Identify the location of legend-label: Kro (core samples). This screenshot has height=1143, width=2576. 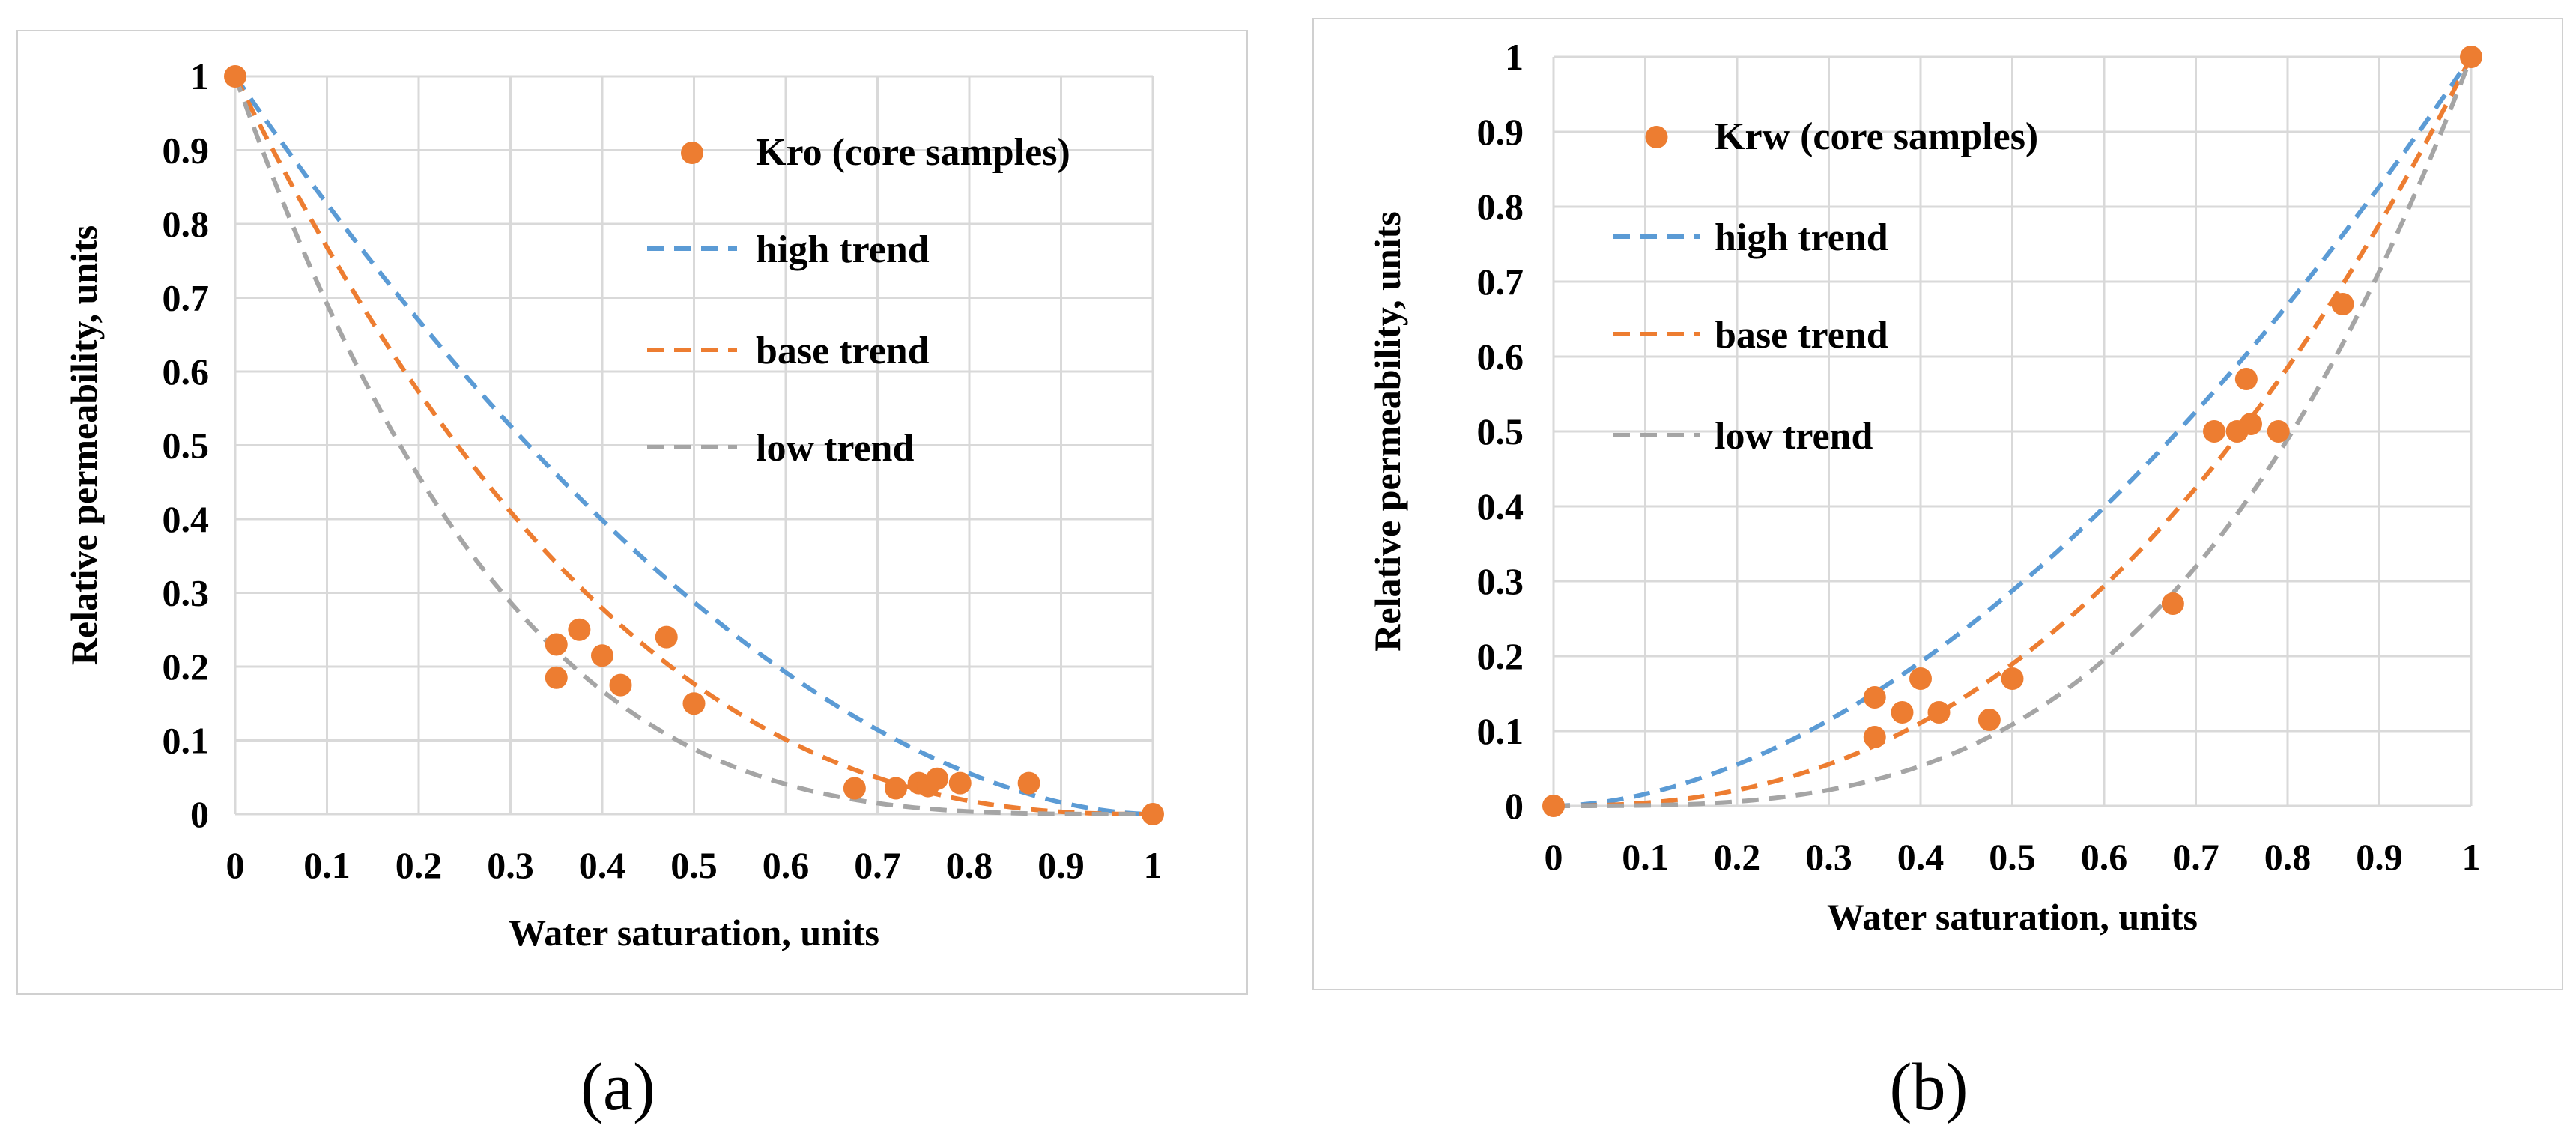
(913, 152).